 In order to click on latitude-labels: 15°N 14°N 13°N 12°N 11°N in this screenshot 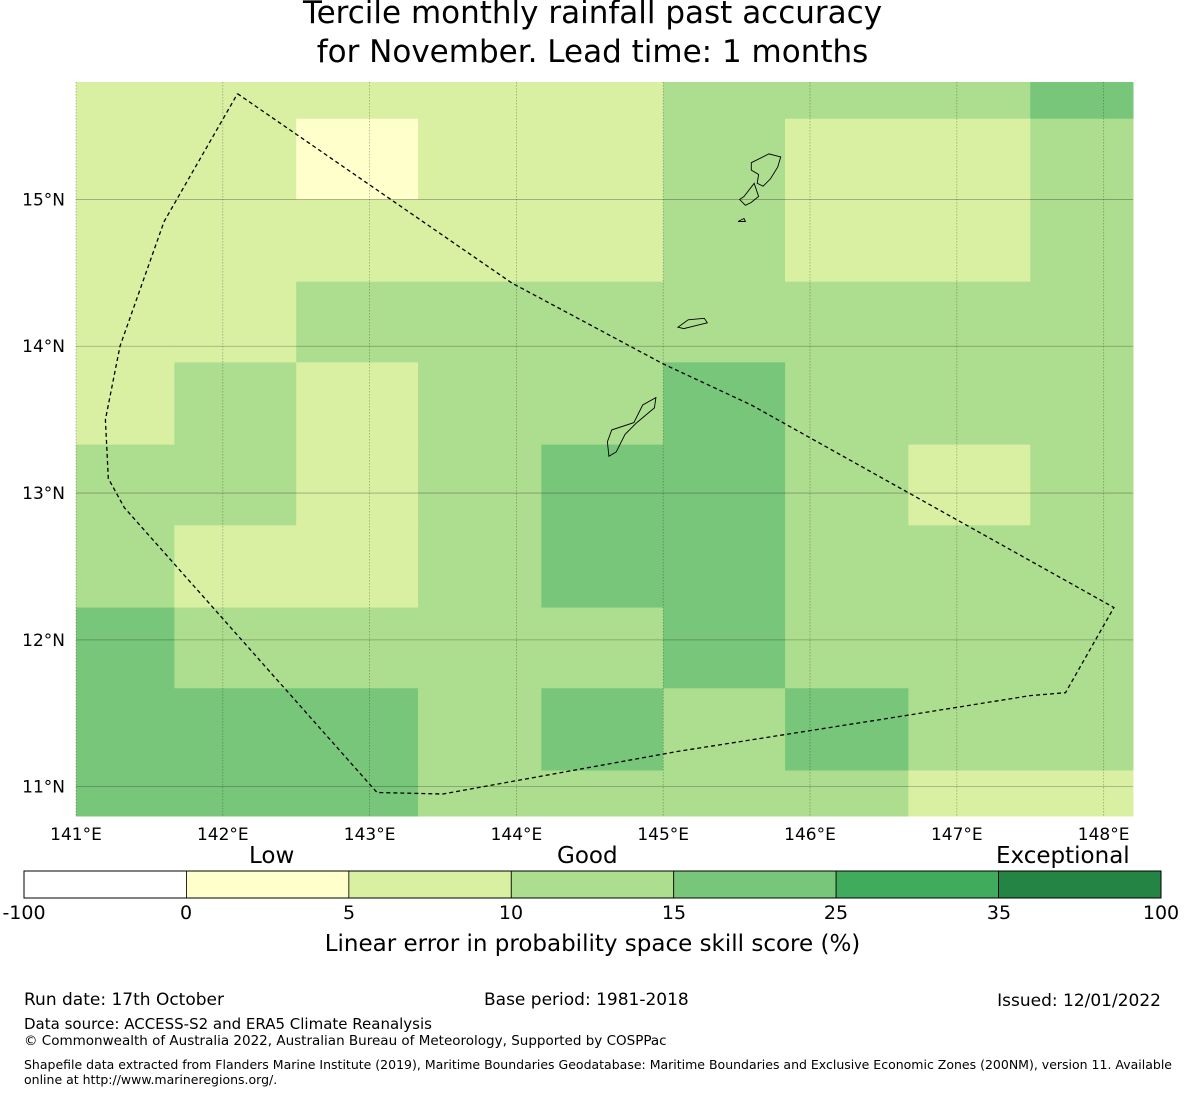, I will do `click(43, 493)`.